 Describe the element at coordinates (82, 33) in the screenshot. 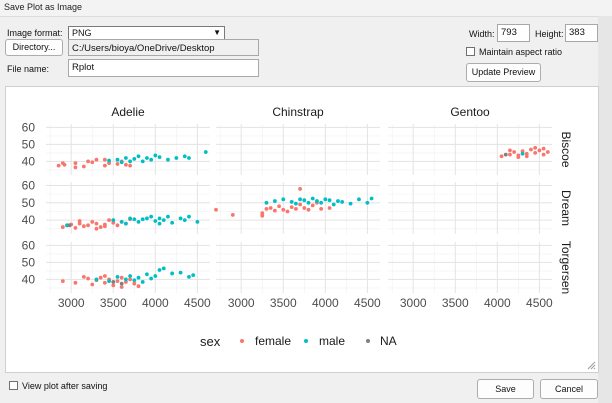

I see `image-format-value: PNG` at that location.